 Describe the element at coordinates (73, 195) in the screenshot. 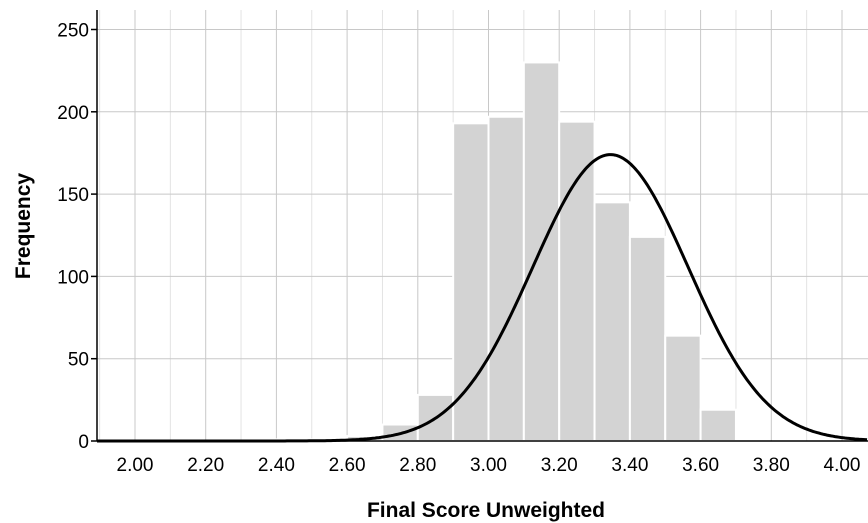

I see `y-tick-label-3: 150` at that location.